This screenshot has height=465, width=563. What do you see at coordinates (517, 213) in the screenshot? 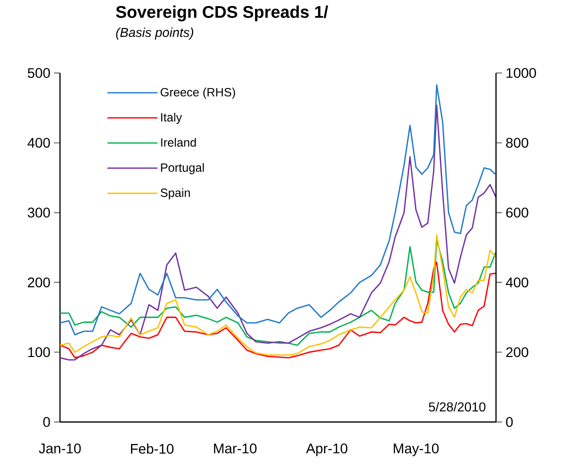
I see `y2-tick-label: 600` at bounding box center [517, 213].